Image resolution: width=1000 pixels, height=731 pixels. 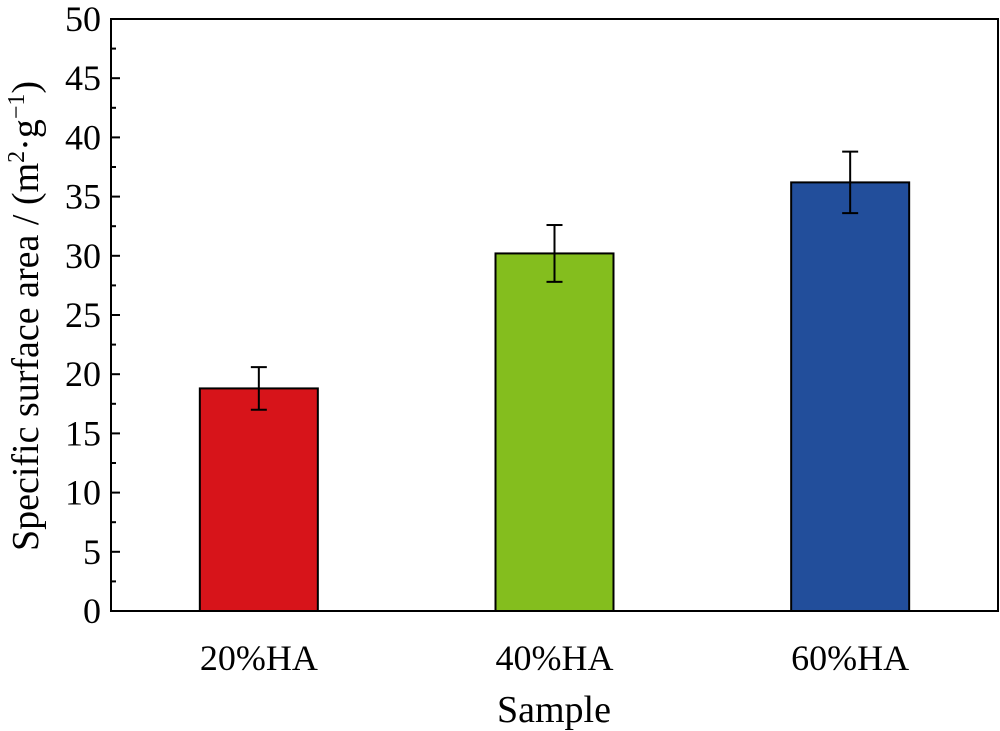 What do you see at coordinates (83, 433) in the screenshot?
I see `y-tick-label: 15` at bounding box center [83, 433].